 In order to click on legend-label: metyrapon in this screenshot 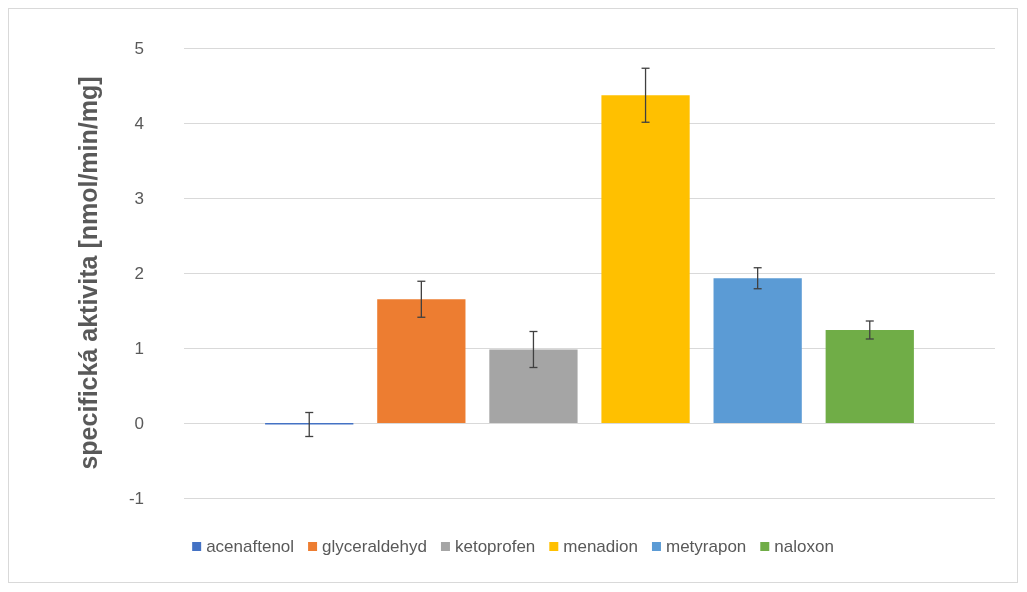, I will do `click(706, 546)`.